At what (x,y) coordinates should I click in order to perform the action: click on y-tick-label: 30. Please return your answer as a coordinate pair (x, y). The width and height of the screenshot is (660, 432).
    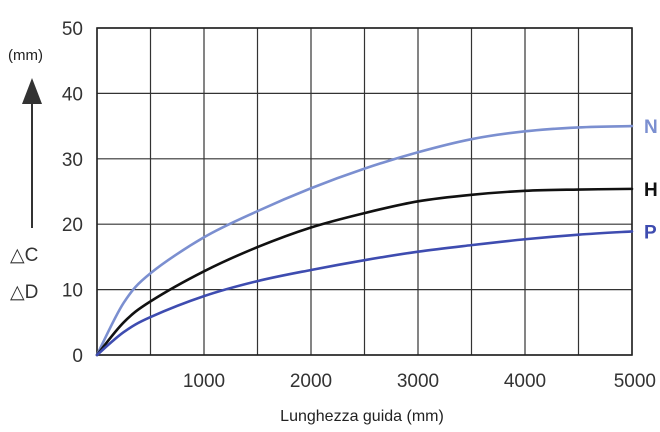
    Looking at the image, I should click on (72, 160).